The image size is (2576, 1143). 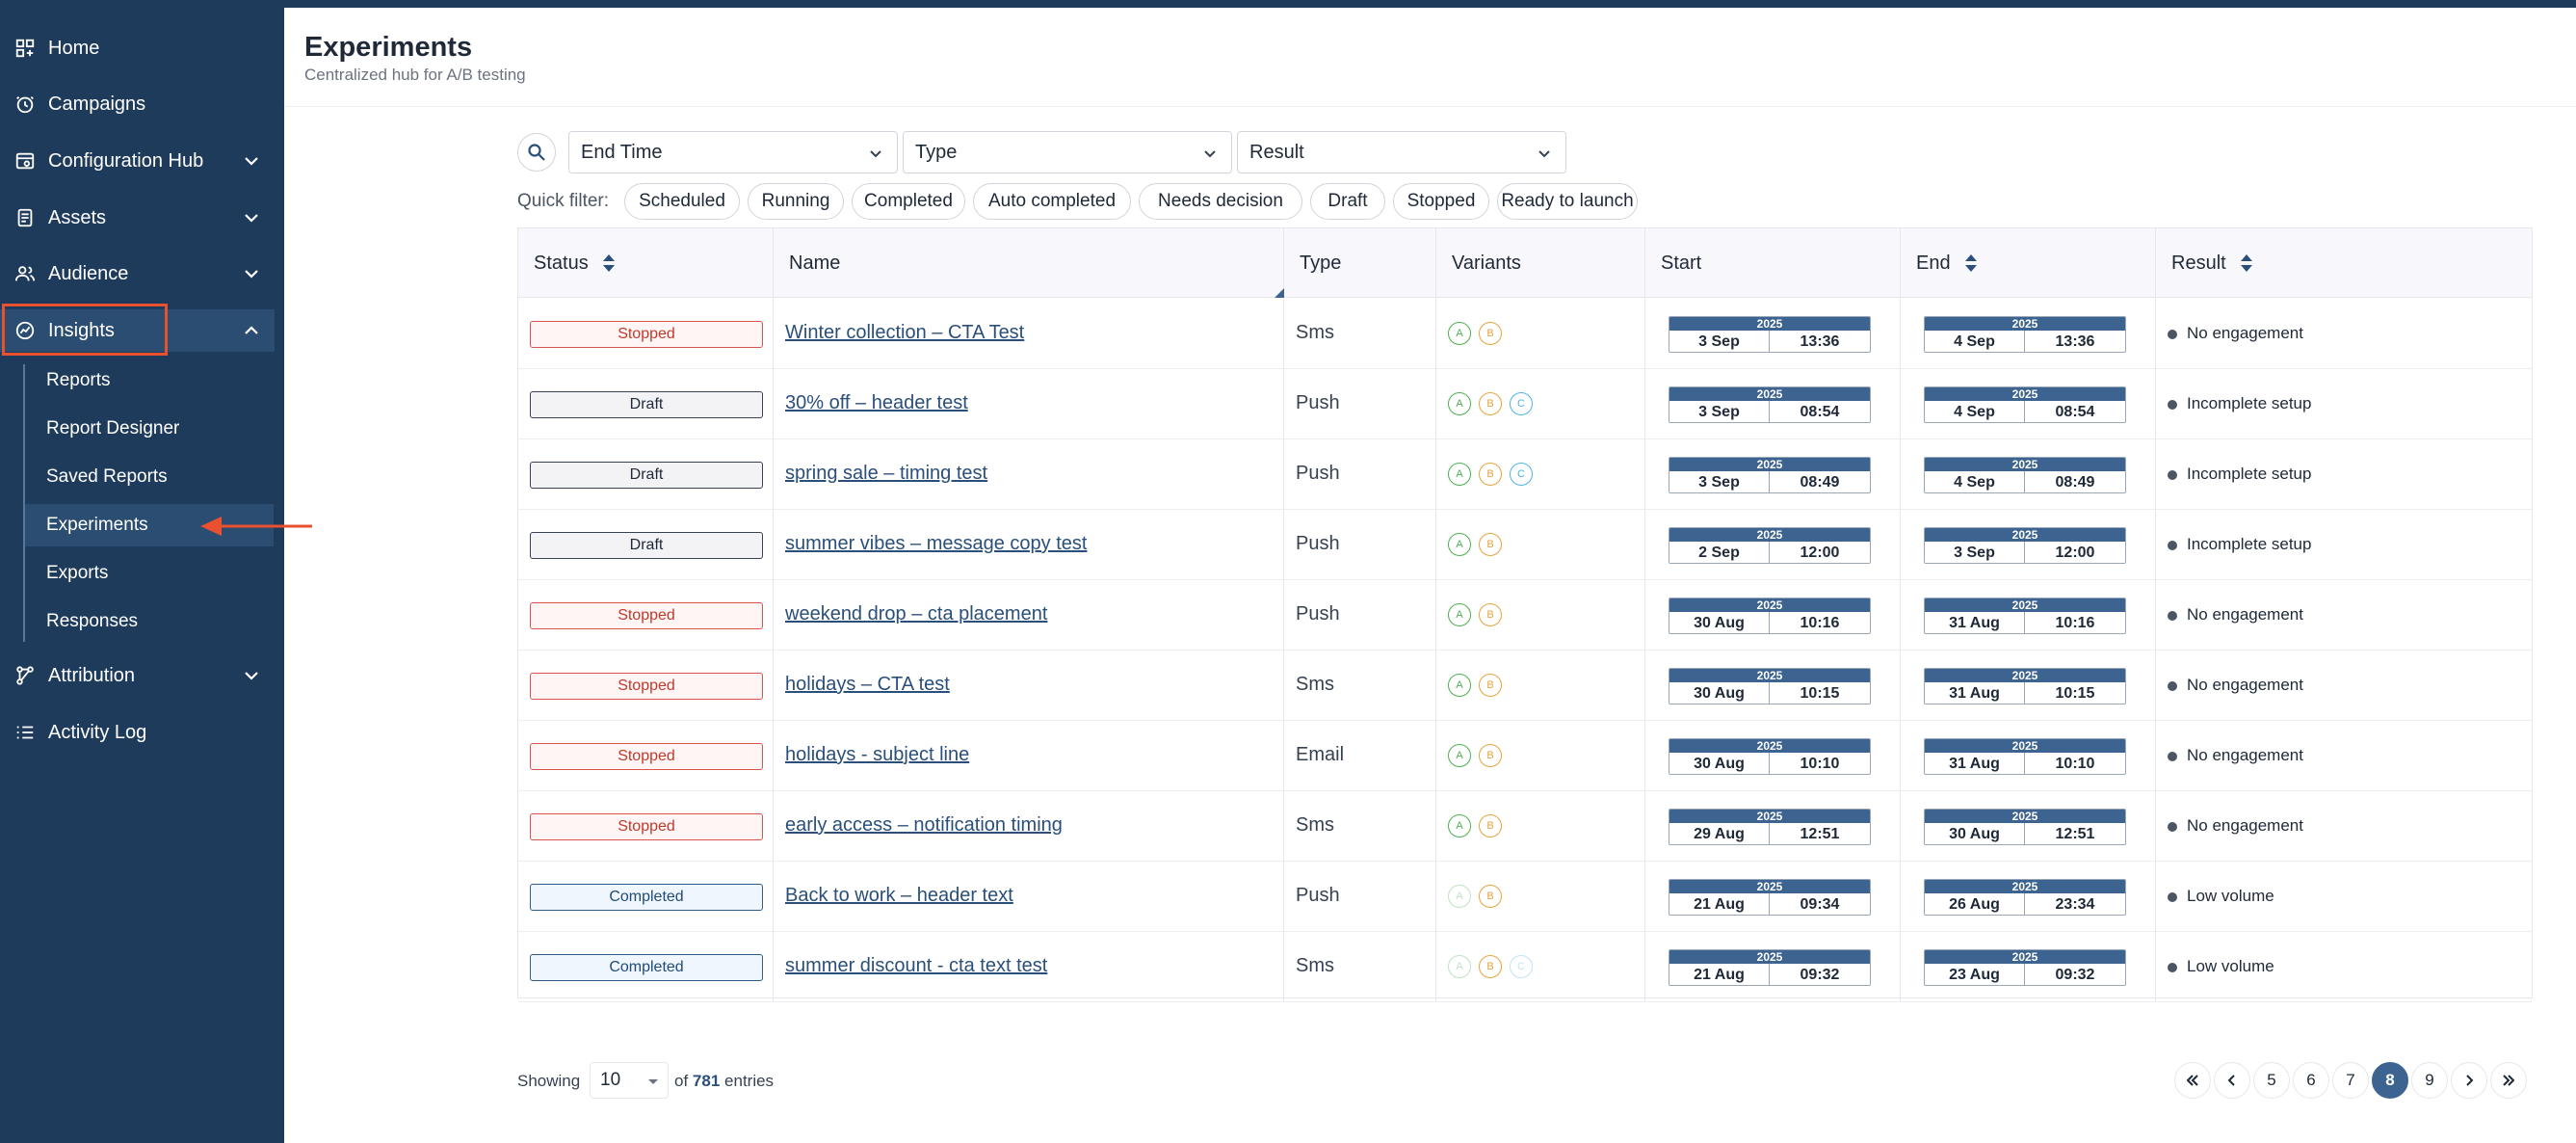 I want to click on resize-handle-icon, so click(x=1280, y=293).